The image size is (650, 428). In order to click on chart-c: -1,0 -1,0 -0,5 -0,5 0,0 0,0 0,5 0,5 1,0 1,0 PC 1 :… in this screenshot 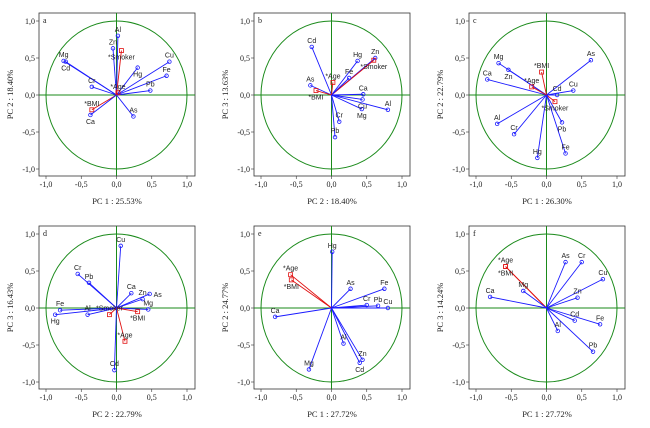, I will do `click(530, 109)`.